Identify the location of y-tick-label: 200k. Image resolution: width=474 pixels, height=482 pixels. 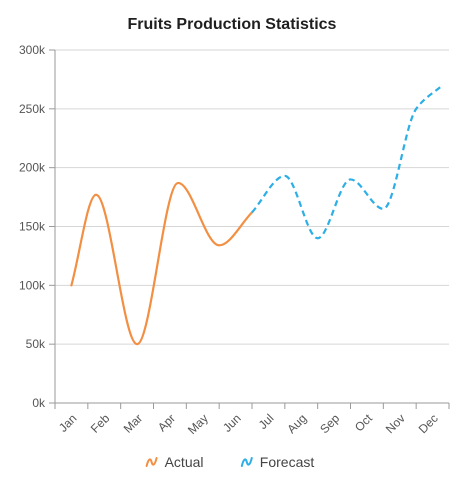
(32, 168).